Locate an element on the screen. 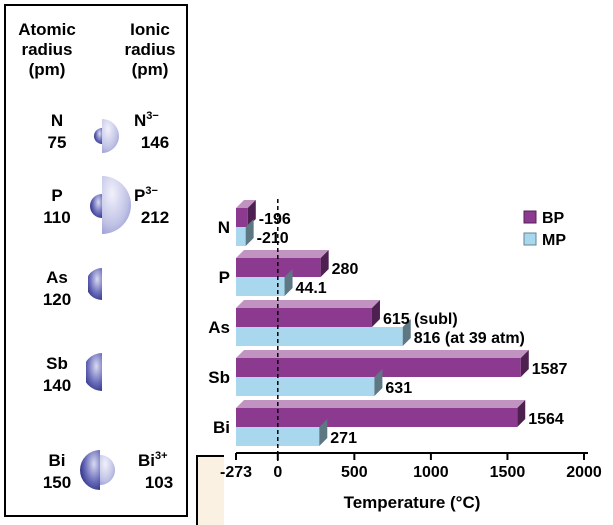  legend-label-mp: MP is located at coordinates (554, 240).